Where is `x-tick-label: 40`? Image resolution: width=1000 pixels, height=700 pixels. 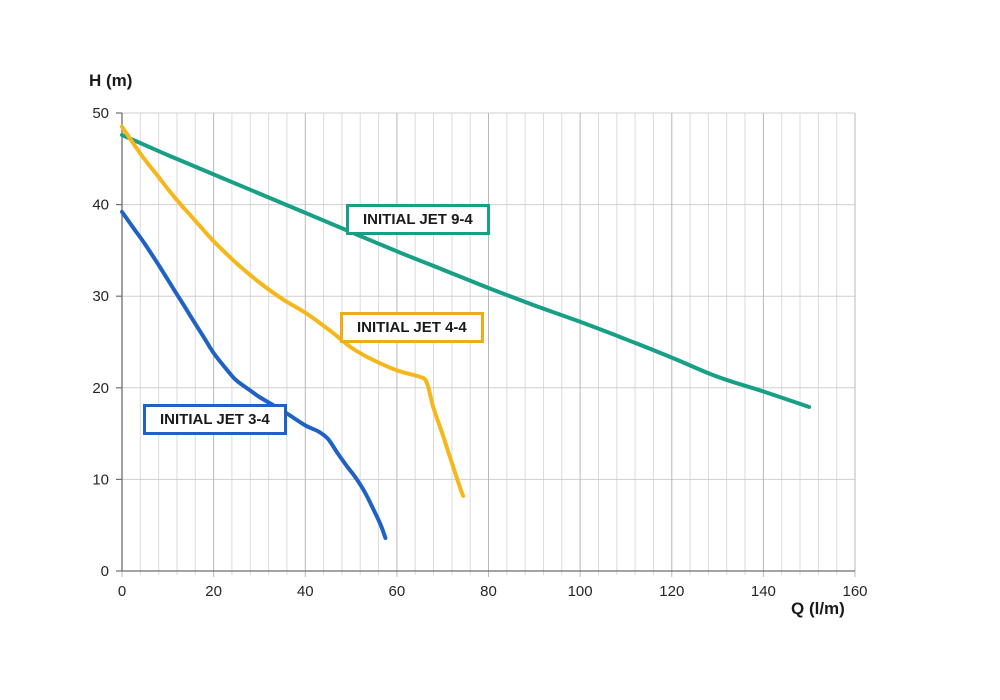 x-tick-label: 40 is located at coordinates (305, 591).